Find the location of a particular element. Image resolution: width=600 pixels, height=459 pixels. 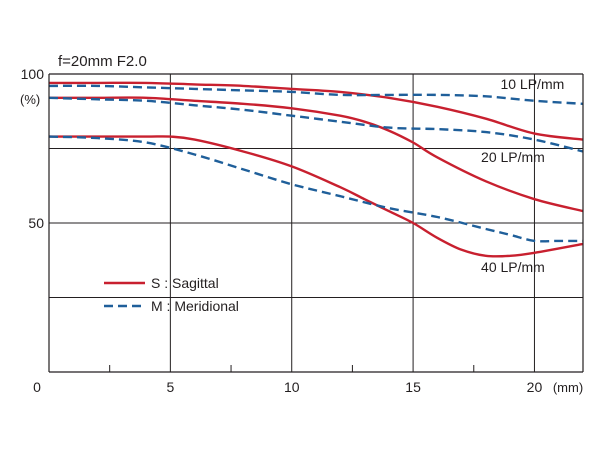

y-tick-label-50: 50 is located at coordinates (36, 223).